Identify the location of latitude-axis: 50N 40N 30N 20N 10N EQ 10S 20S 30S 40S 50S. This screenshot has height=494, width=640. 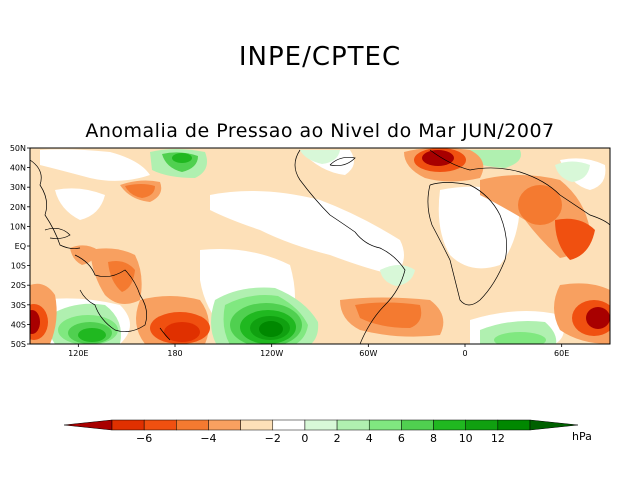
(20, 246).